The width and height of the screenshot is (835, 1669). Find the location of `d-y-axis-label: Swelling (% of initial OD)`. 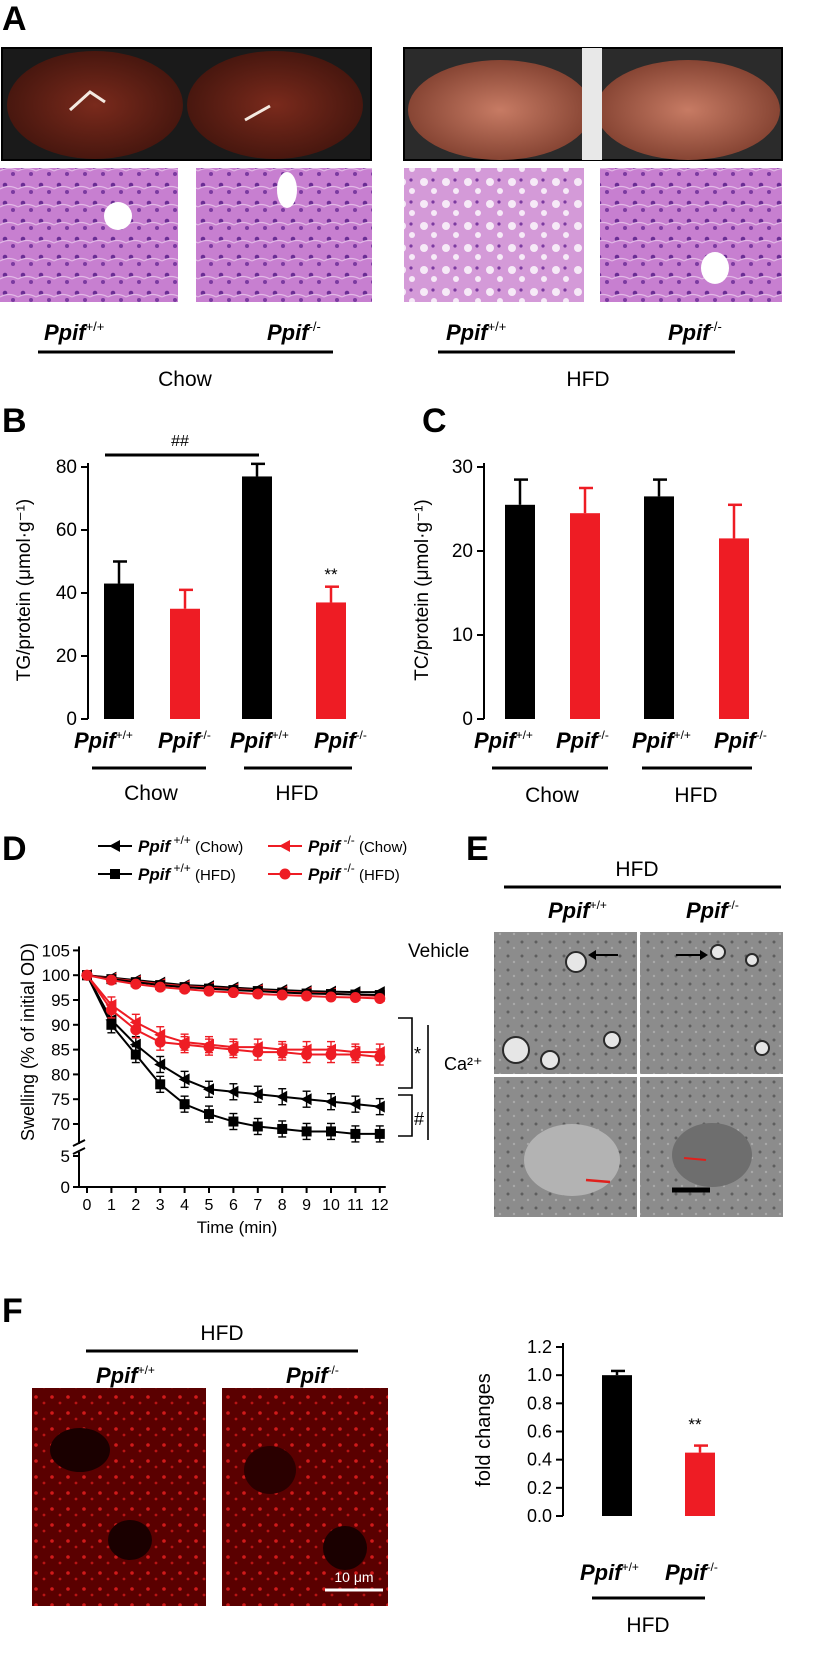

d-y-axis-label: Swelling (% of initial OD) is located at coordinates (28, 1042).